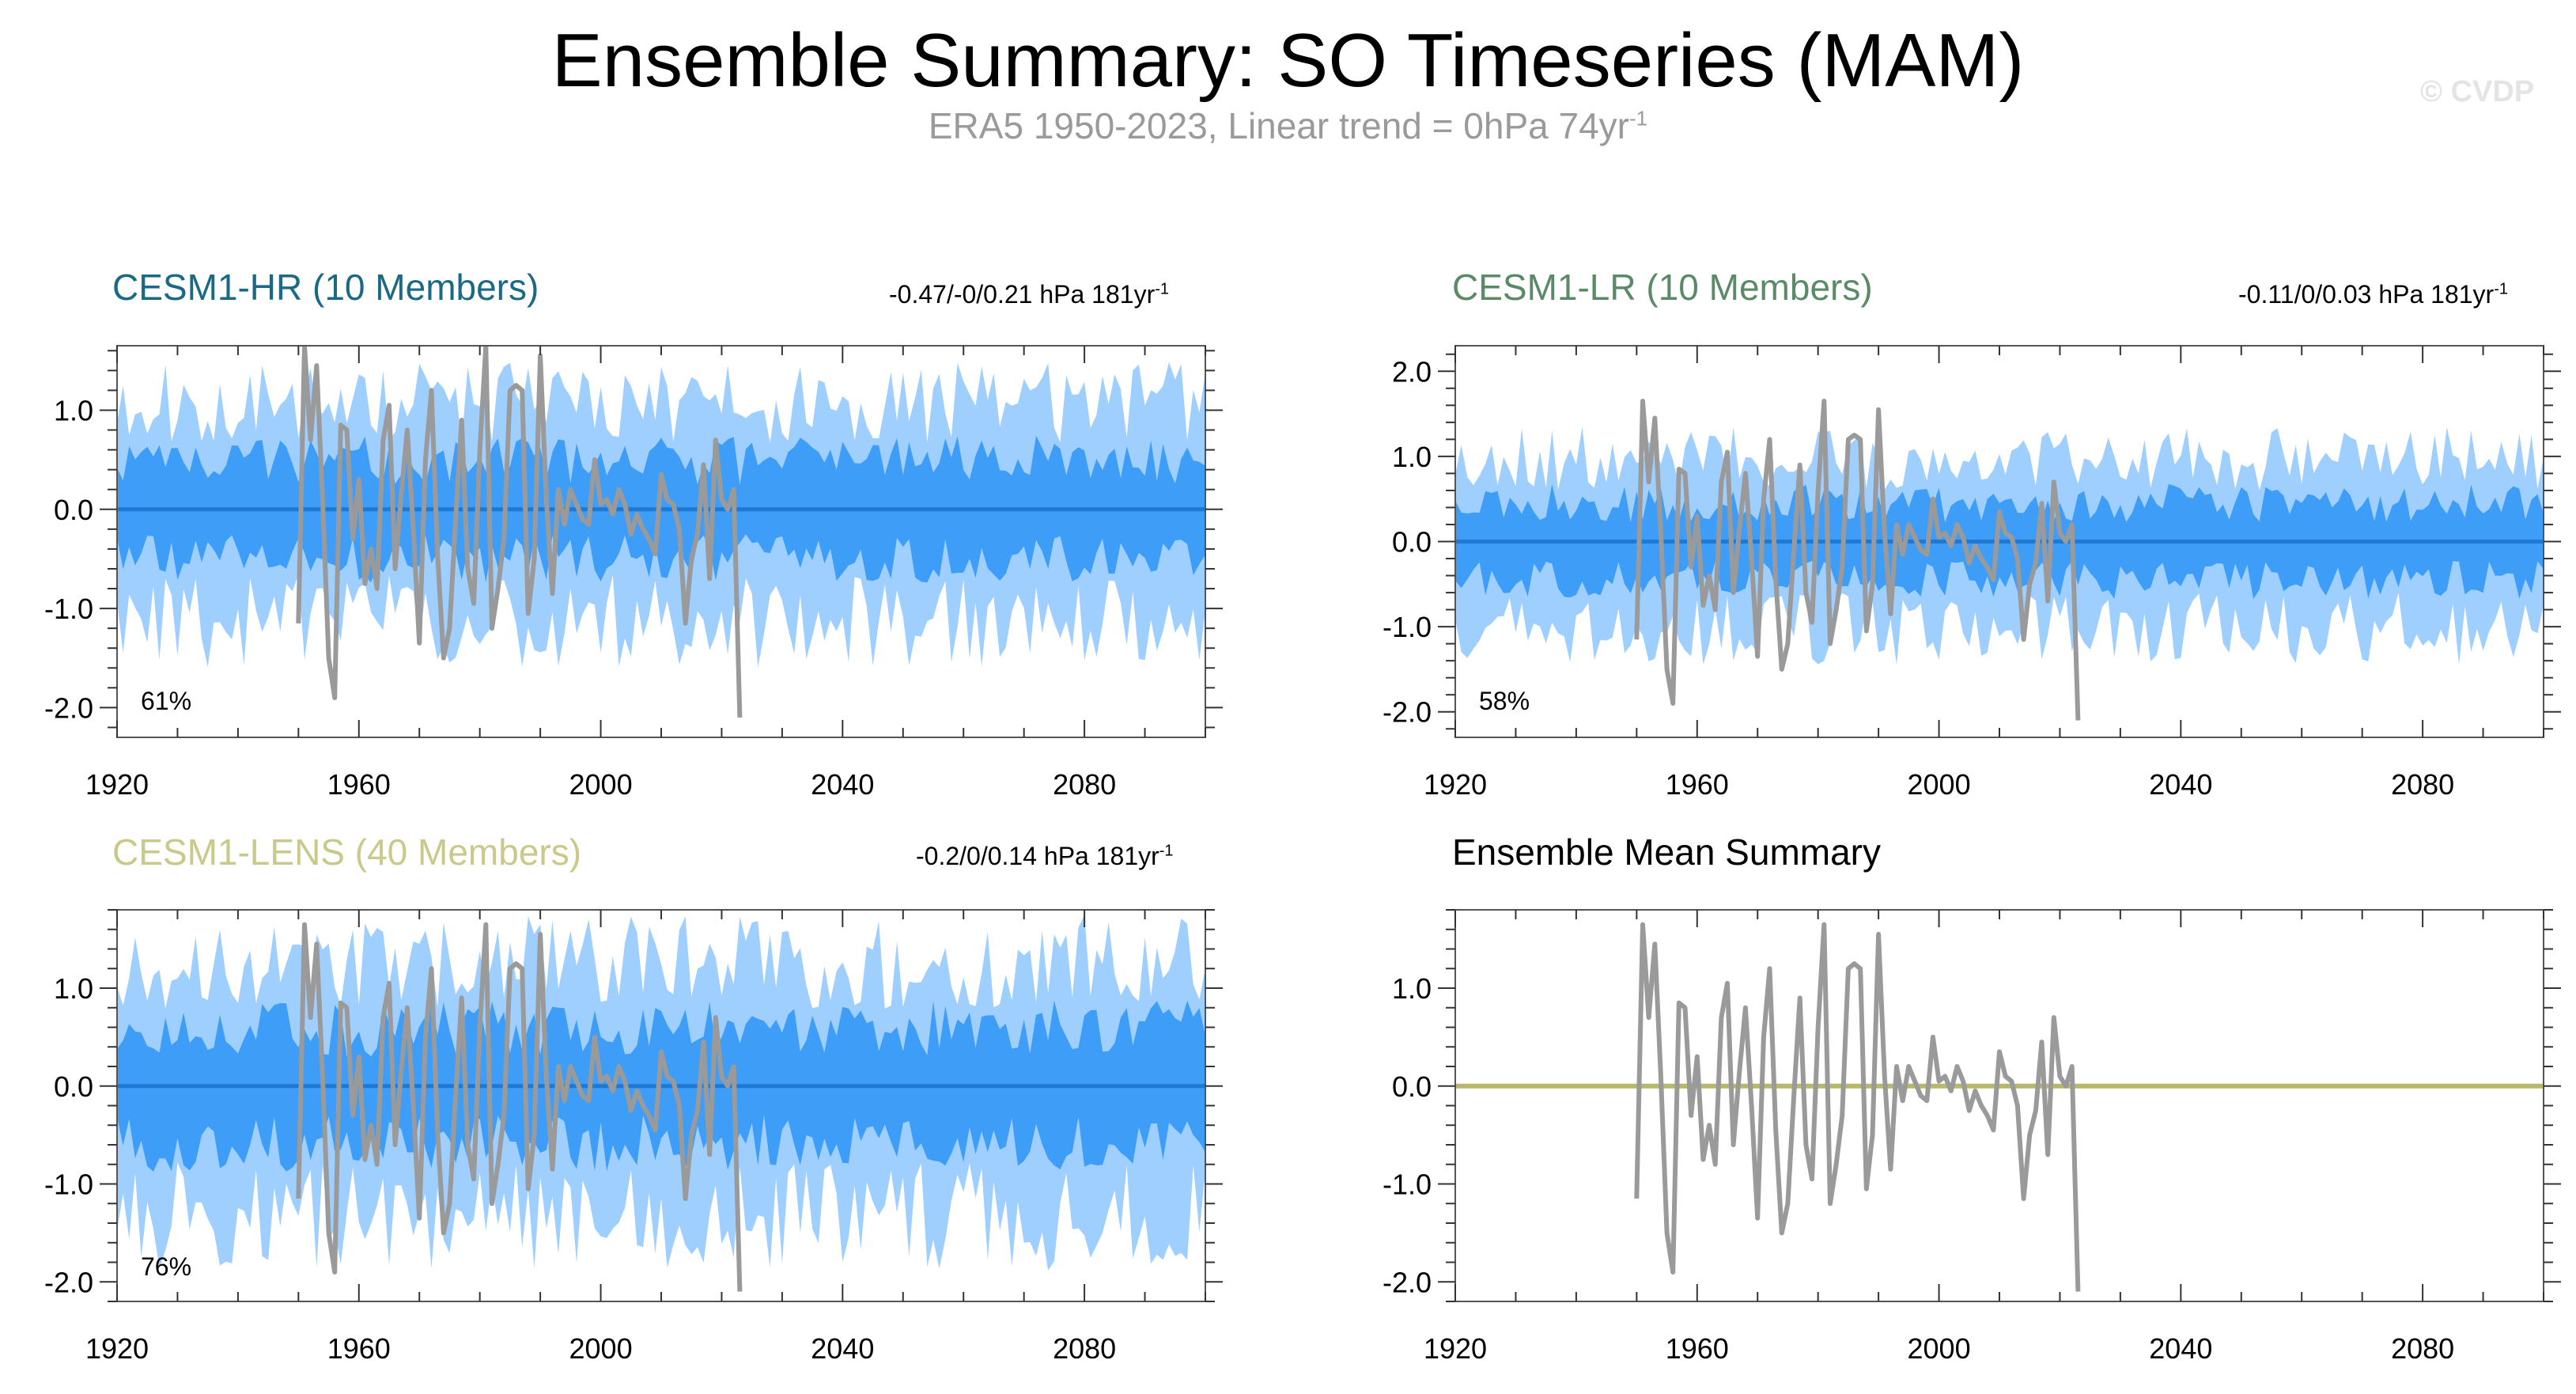 This screenshot has height=1394, width=2576. What do you see at coordinates (347, 852) in the screenshot?
I see `panel-title-lens: CESM1-LENS (40 Members)` at bounding box center [347, 852].